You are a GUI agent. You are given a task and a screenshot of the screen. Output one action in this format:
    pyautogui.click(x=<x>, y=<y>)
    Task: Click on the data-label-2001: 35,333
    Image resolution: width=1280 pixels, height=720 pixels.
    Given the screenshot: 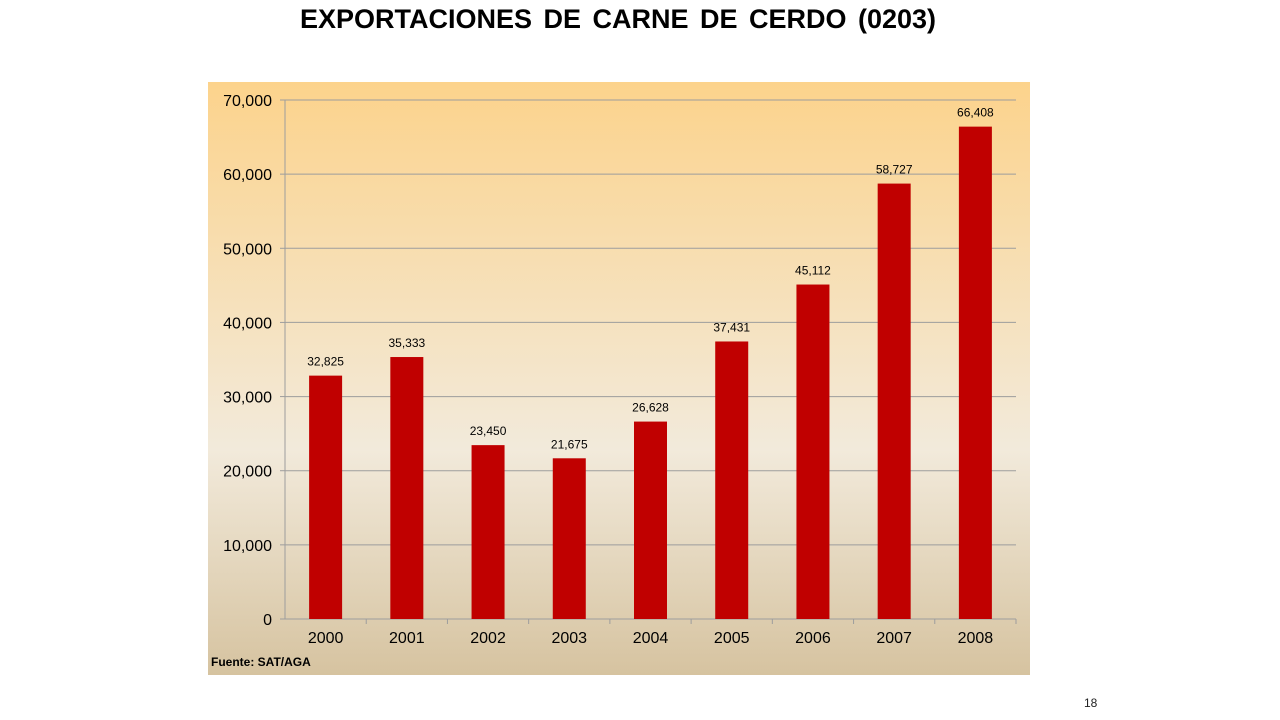 What is the action you would take?
    pyautogui.click(x=406, y=343)
    